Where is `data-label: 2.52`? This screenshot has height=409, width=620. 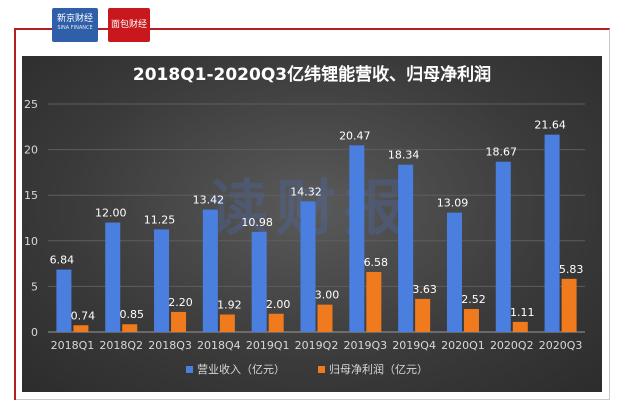 data-label: 2.52 is located at coordinates (473, 299).